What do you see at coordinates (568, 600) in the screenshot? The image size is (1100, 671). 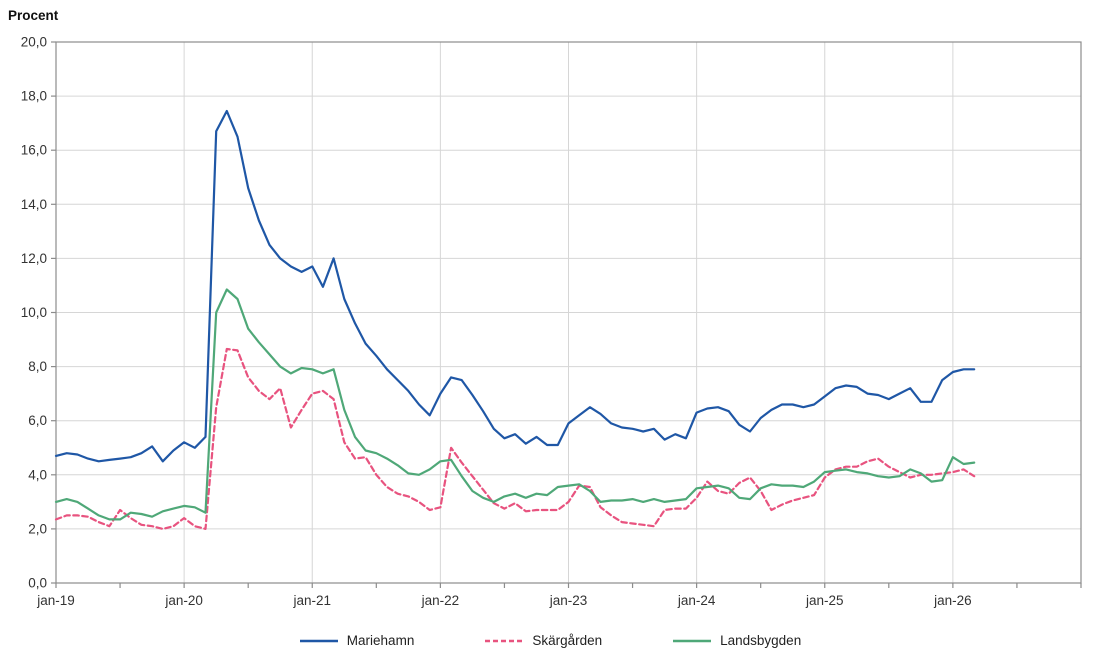 I see `x-axis-label: jan-23` at bounding box center [568, 600].